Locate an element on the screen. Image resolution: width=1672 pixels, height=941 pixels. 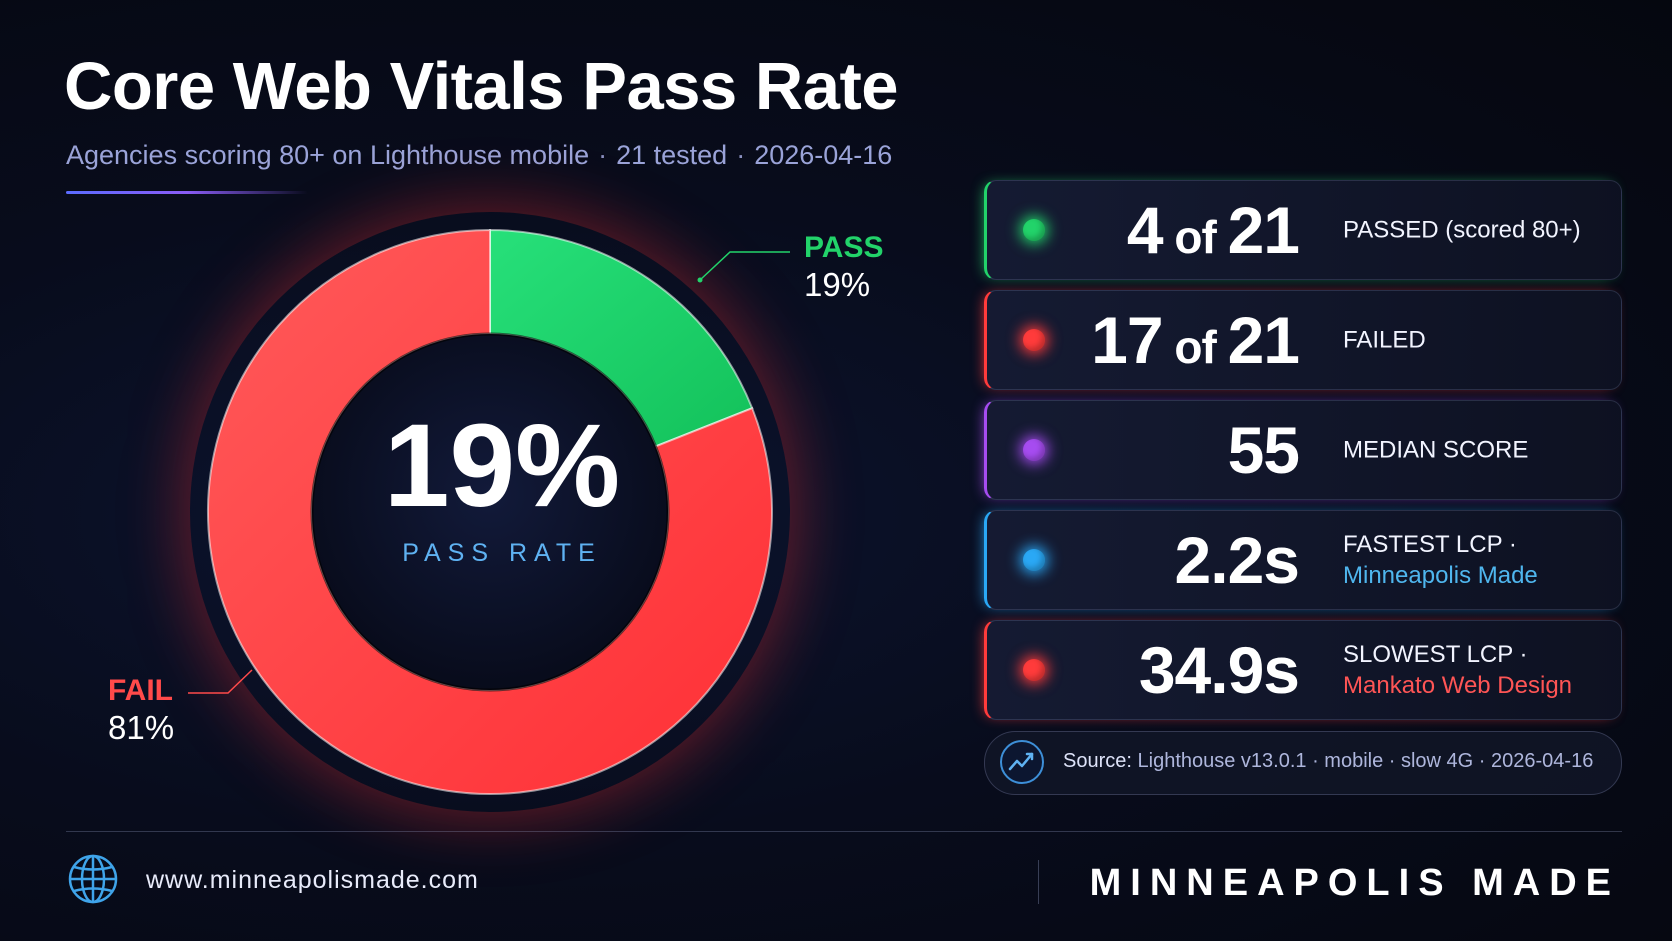
slowest-status-dot-icon is located at coordinates (1034, 670).